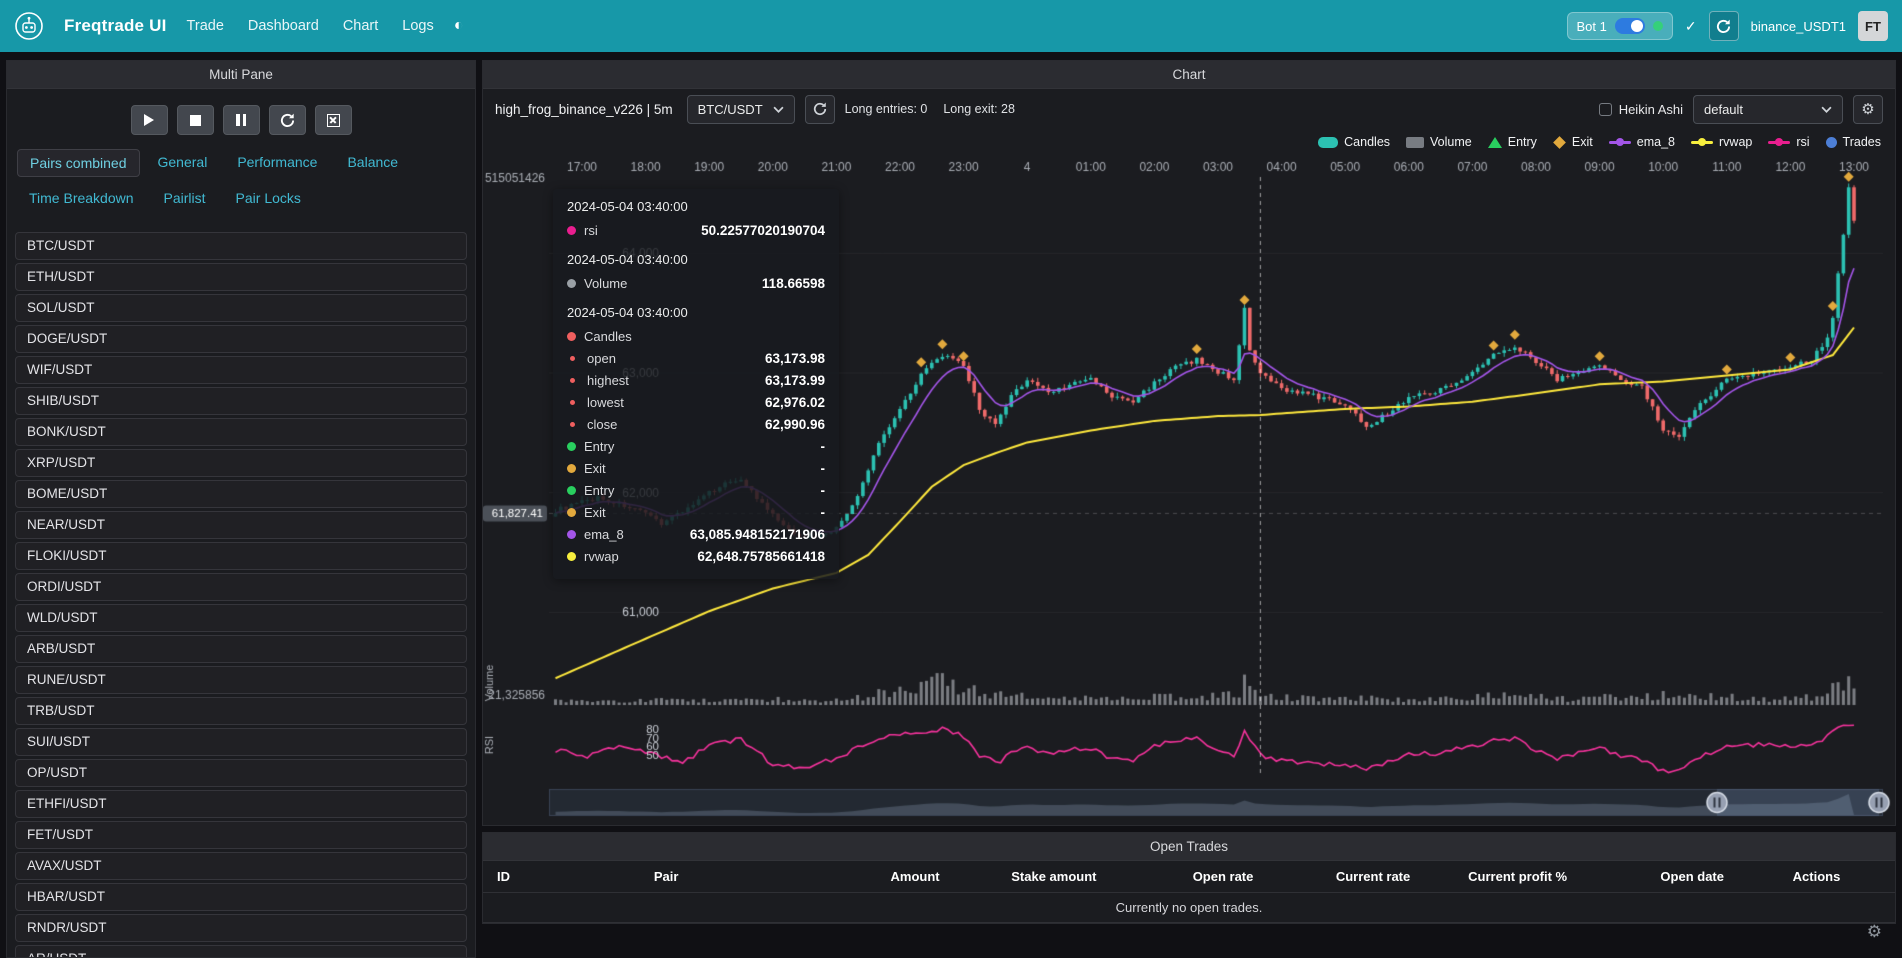 The image size is (1902, 958). I want to click on pair-list-item-trb-usdt: TRB/USDT, so click(241, 711).